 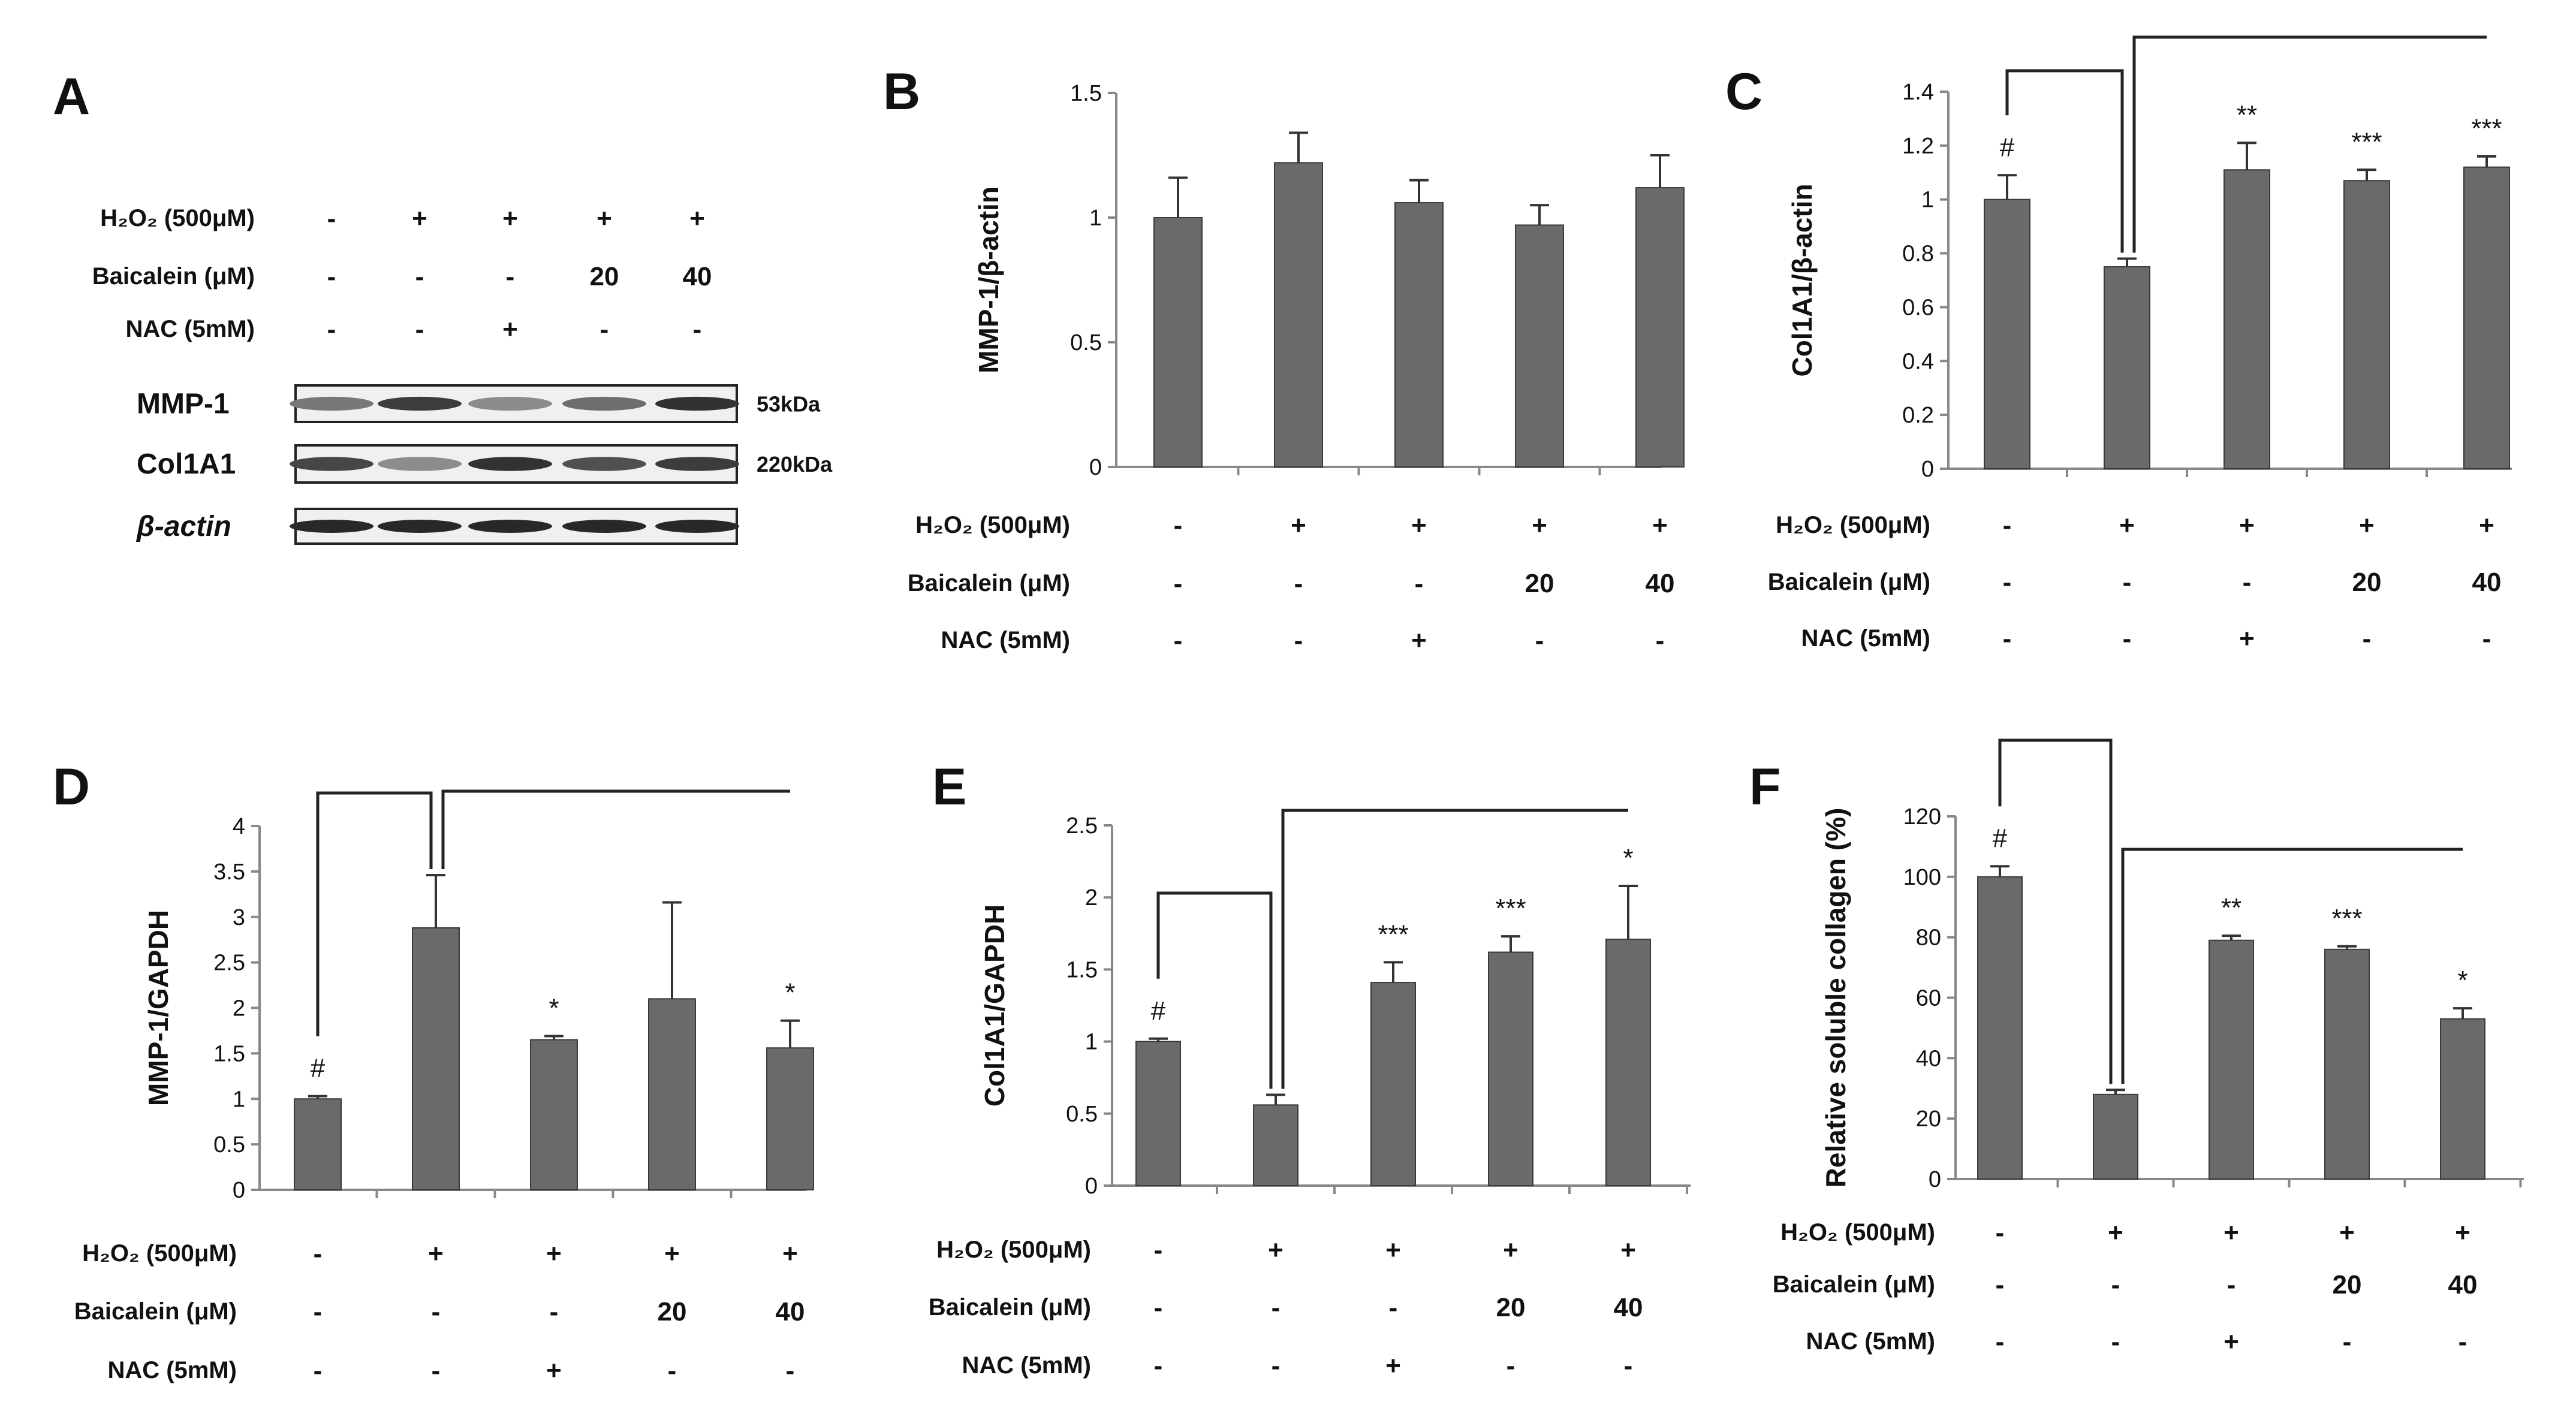 What do you see at coordinates (1922, 877) in the screenshot?
I see `y-tick-label: 100` at bounding box center [1922, 877].